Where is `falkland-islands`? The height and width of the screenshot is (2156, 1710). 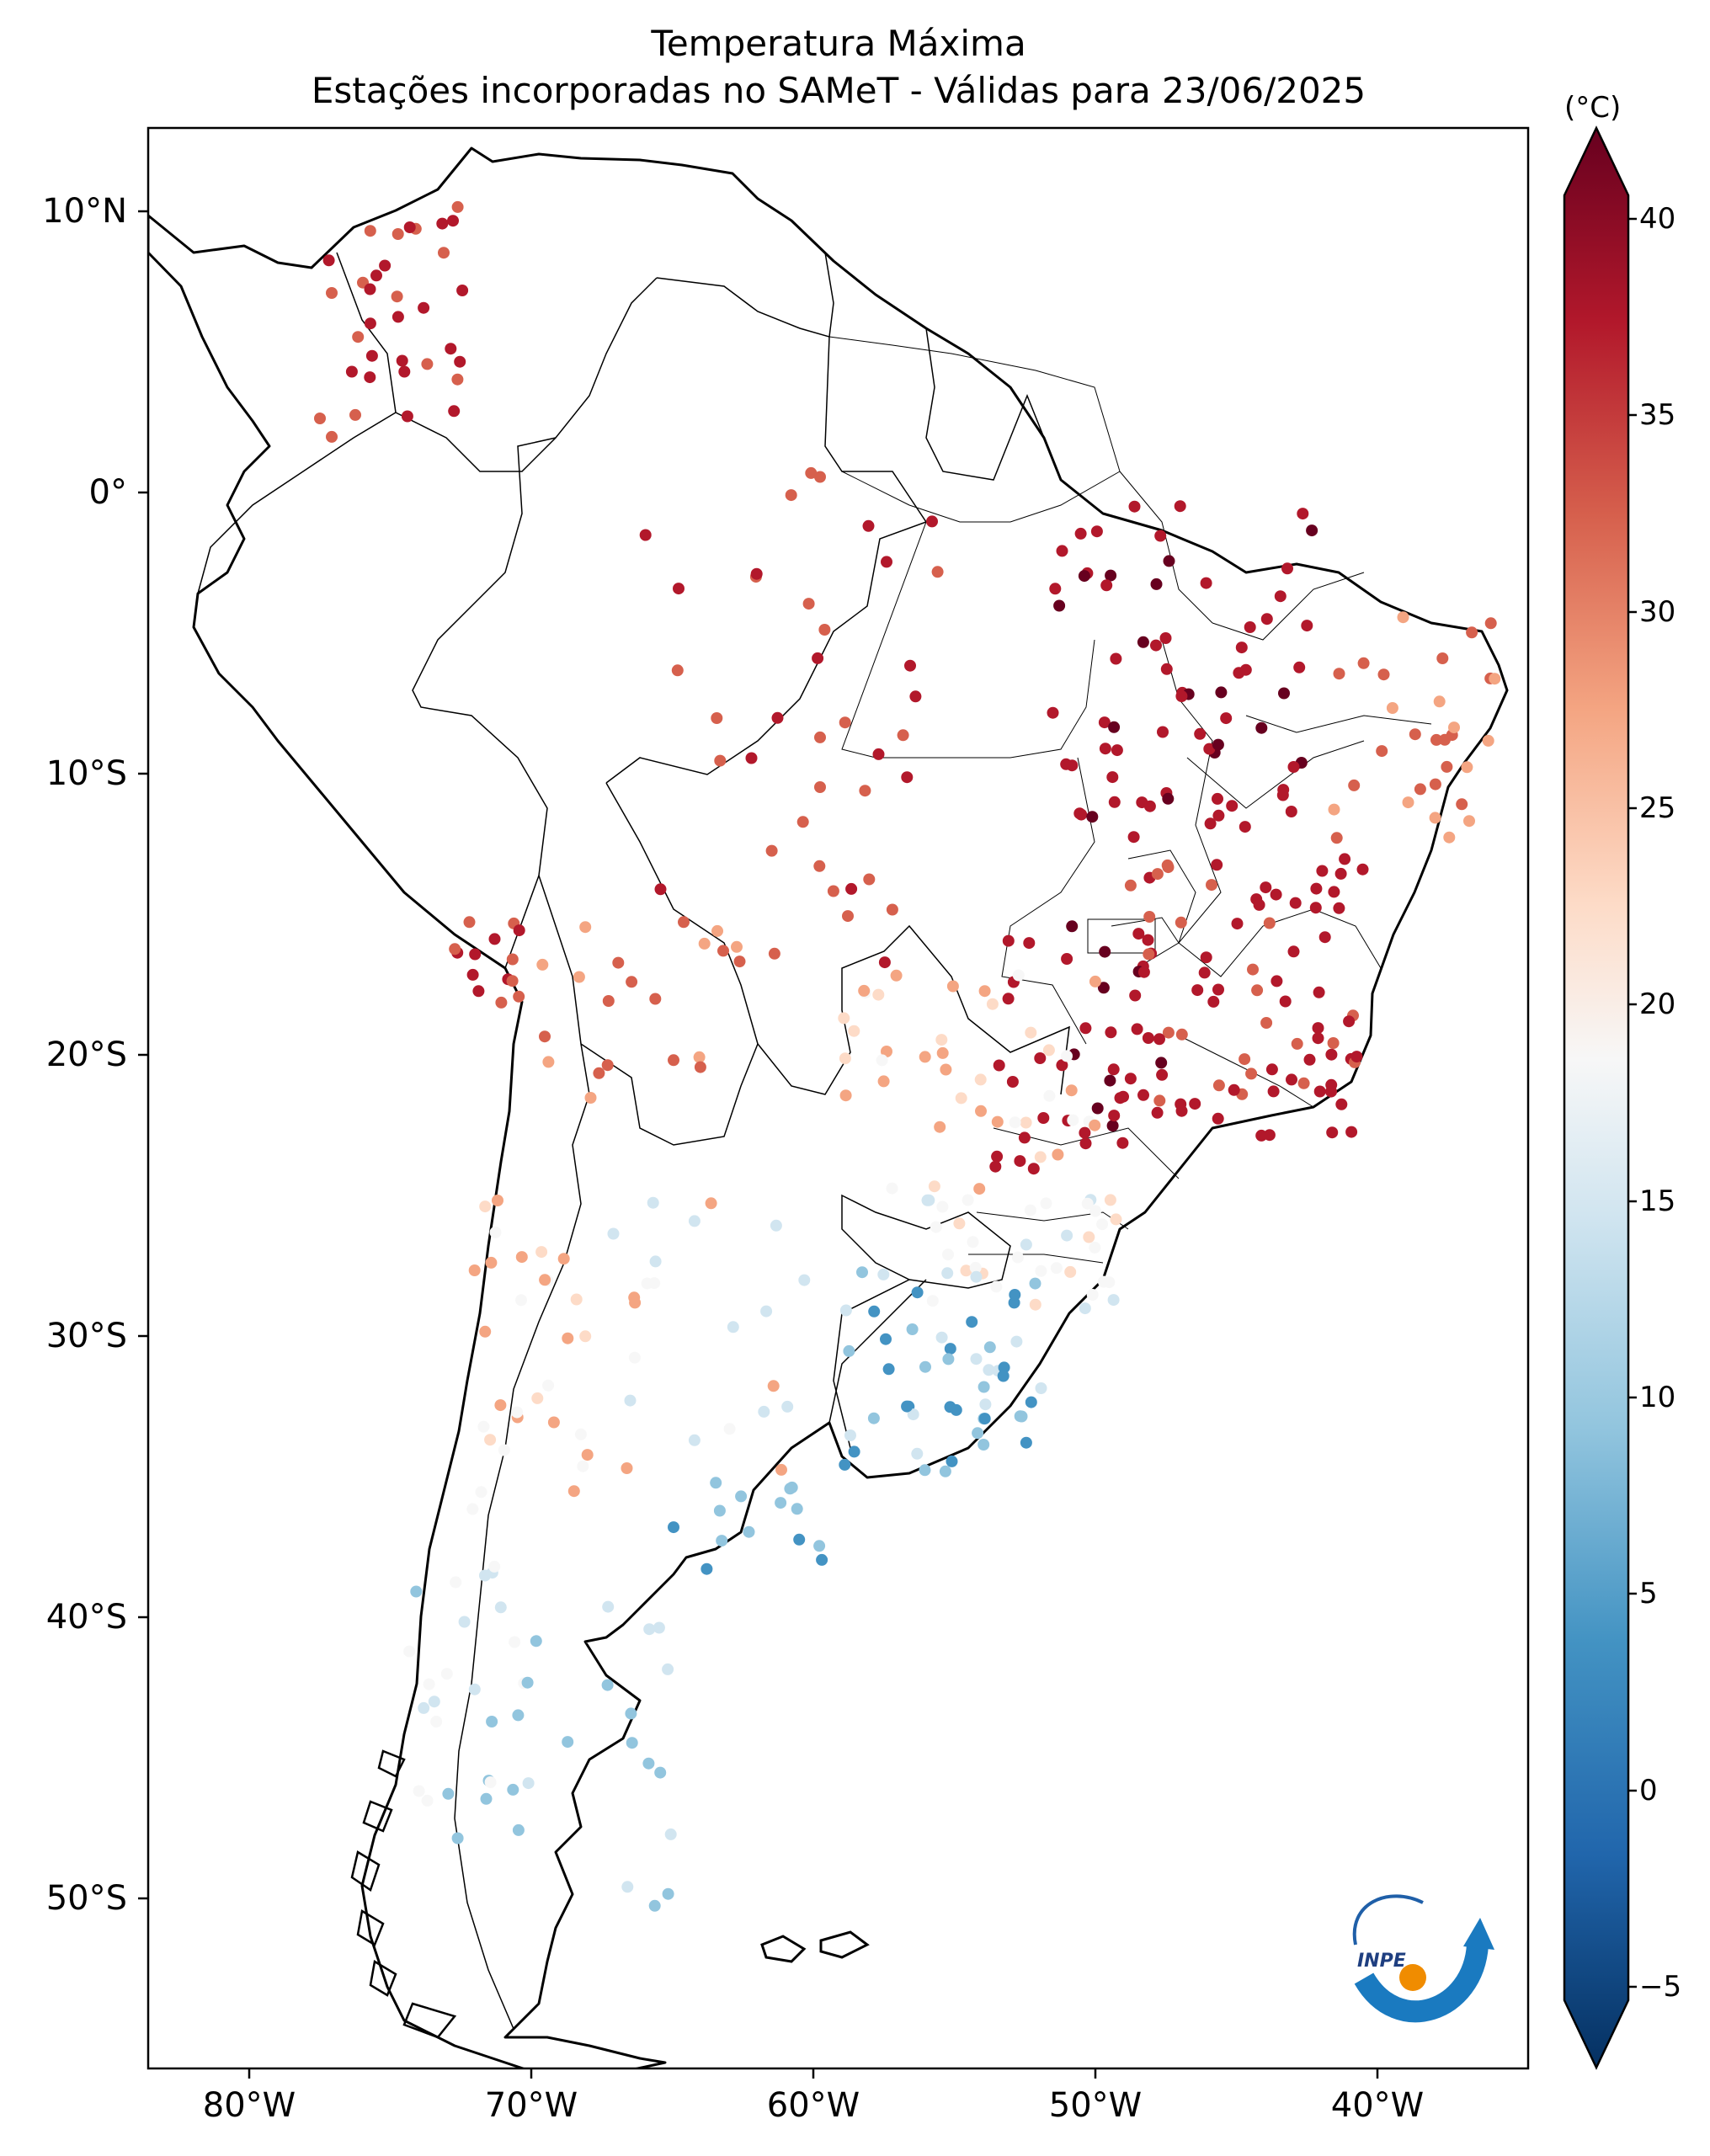
falkland-islands is located at coordinates (815, 1947).